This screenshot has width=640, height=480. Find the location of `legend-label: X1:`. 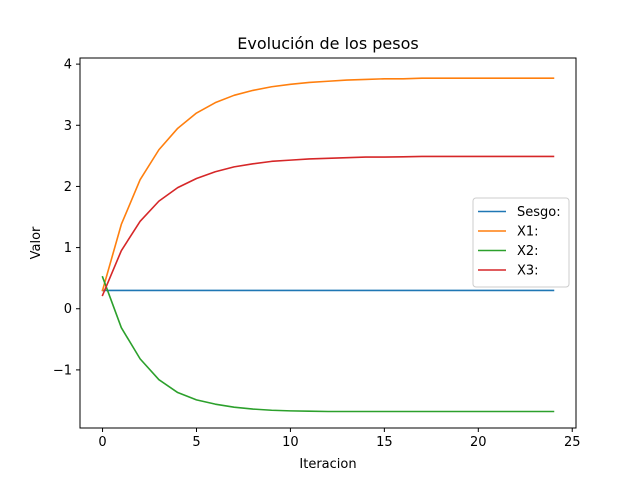

legend-label: X1: is located at coordinates (528, 232).